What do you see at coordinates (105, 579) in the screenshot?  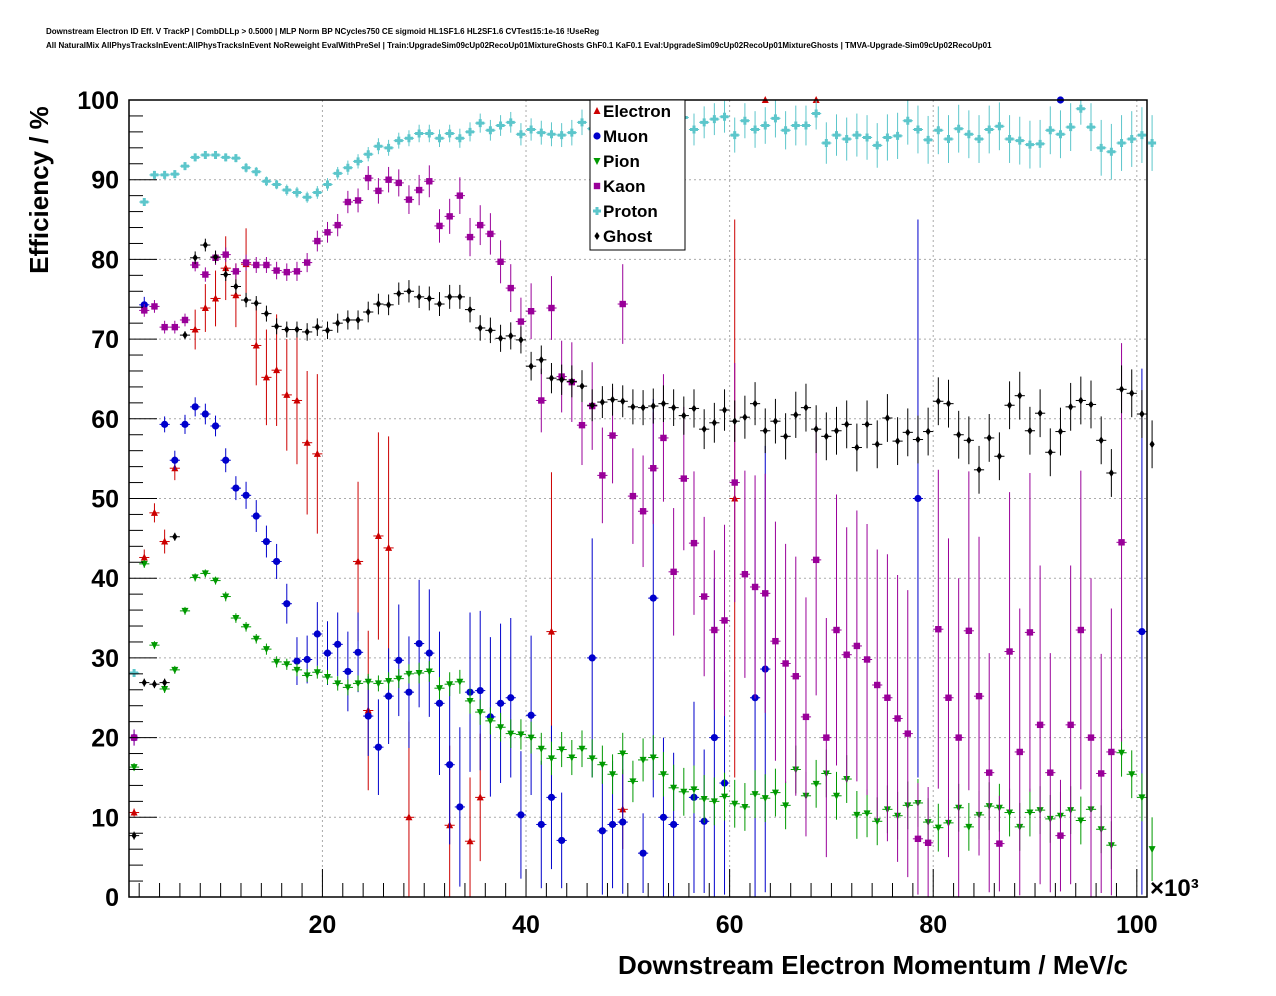 I see `y-tick-label: 40` at bounding box center [105, 579].